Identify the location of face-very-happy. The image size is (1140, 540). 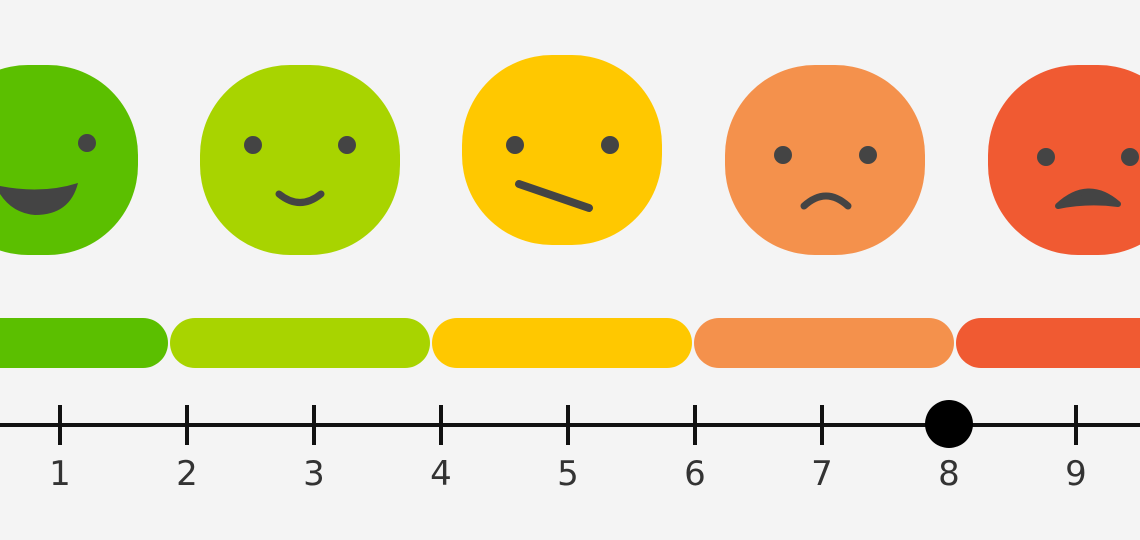
(69, 160).